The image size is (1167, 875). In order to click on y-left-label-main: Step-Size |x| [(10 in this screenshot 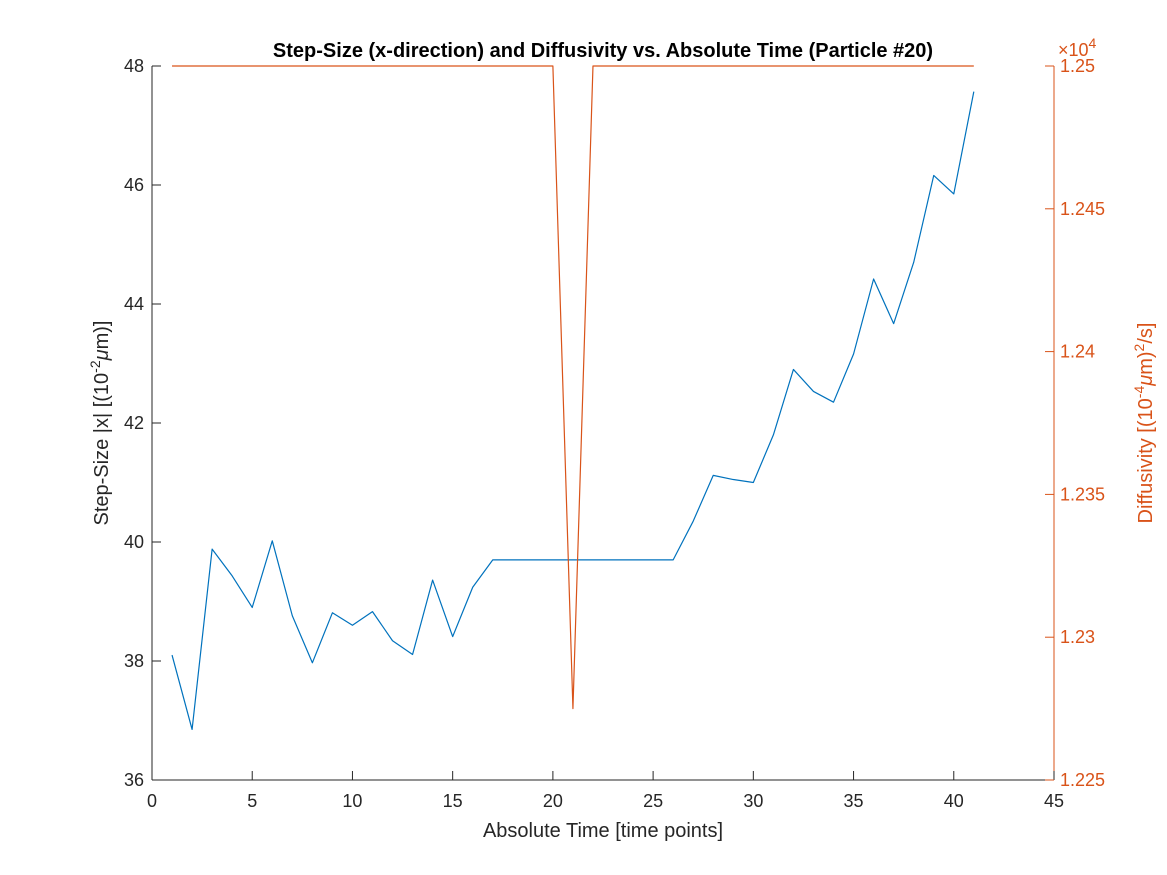, I will do `click(102, 449)`.